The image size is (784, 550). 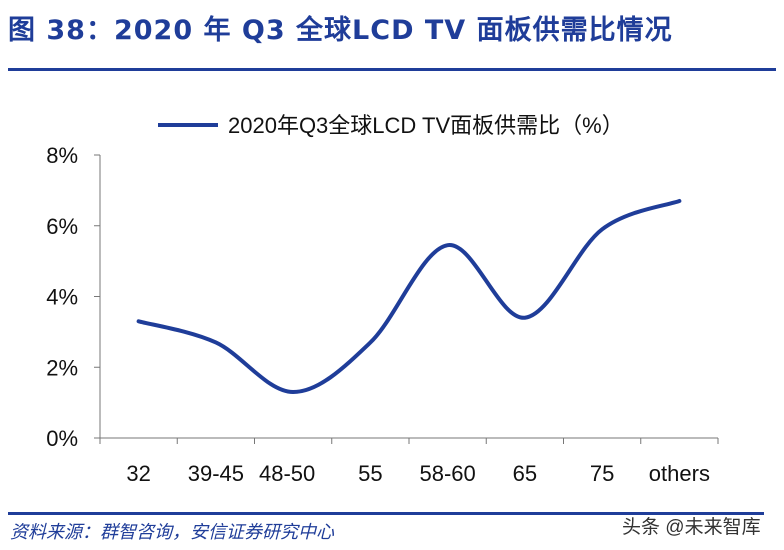 What do you see at coordinates (62, 226) in the screenshot?
I see `y-tick-label: 6%` at bounding box center [62, 226].